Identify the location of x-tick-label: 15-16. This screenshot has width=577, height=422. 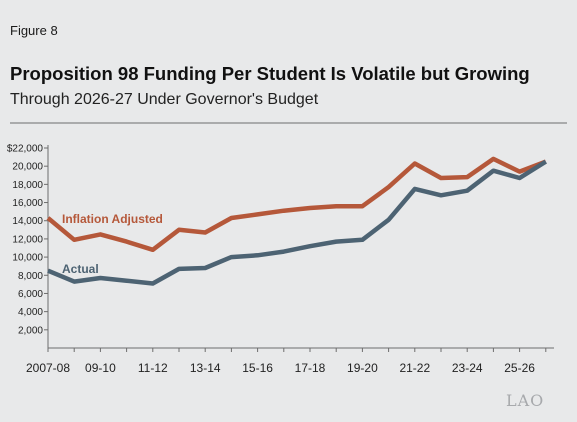
(257, 368).